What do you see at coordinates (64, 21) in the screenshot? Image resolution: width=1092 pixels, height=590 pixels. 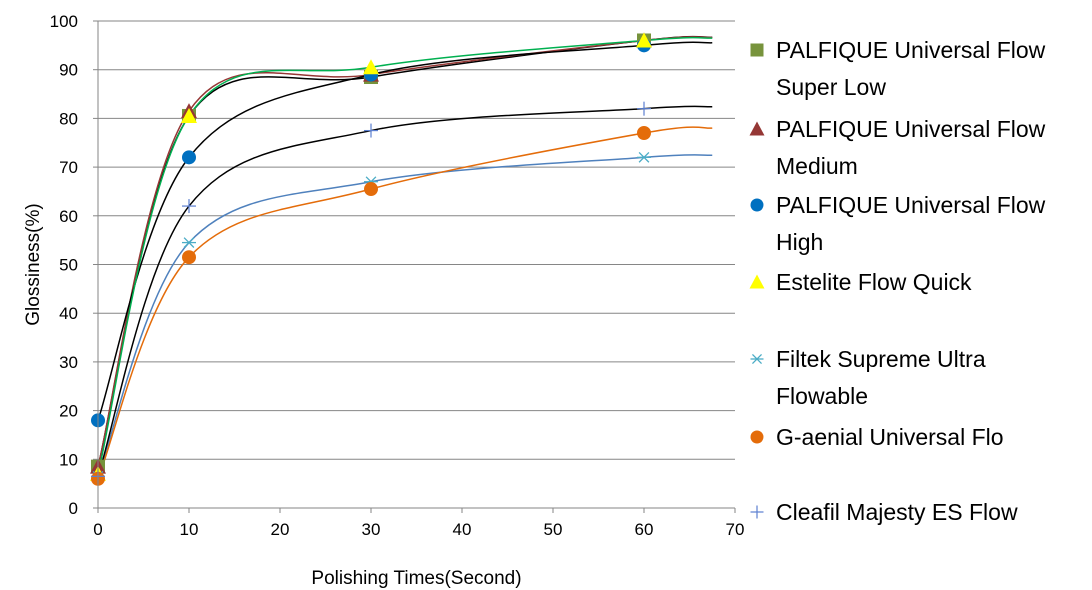 I see `y-tick-label: 100` at bounding box center [64, 21].